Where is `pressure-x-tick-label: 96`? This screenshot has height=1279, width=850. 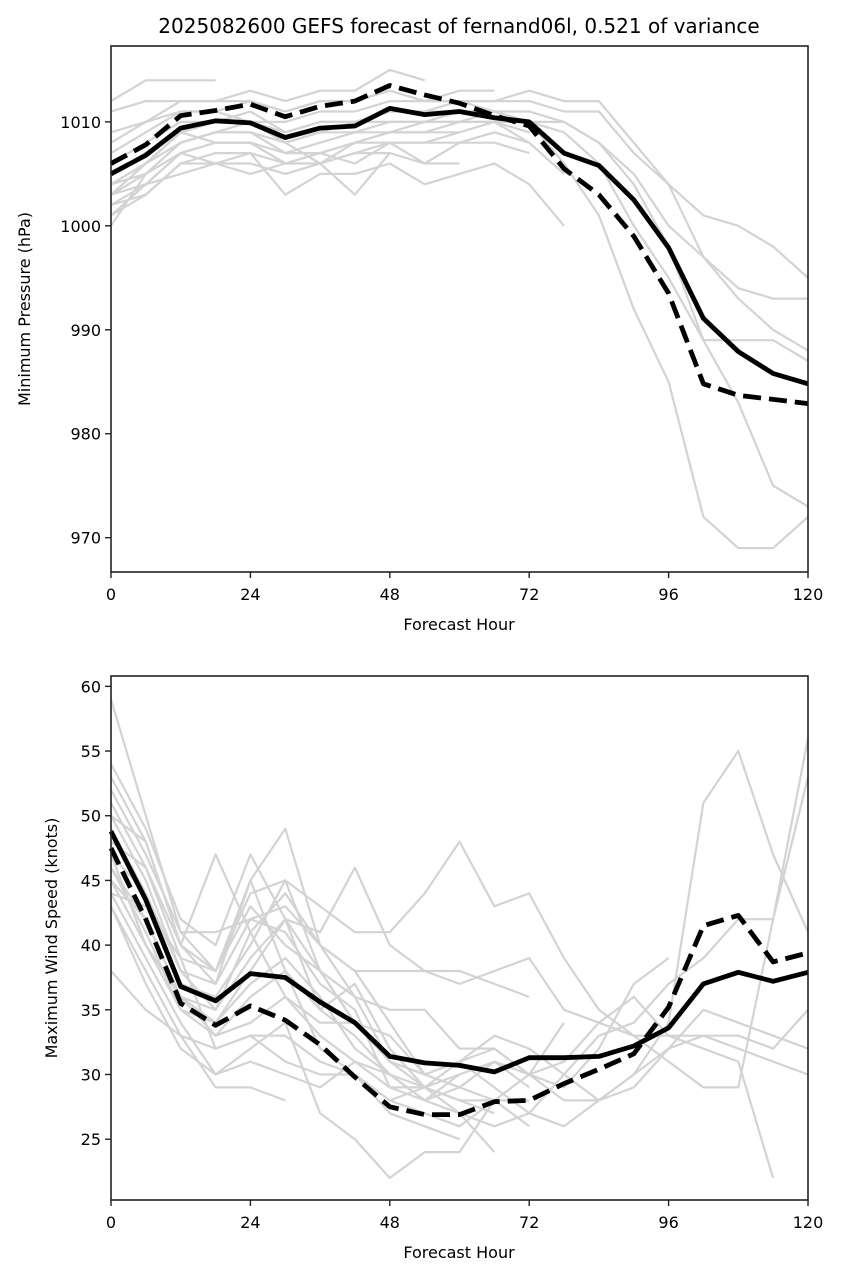 pressure-x-tick-label: 96 is located at coordinates (668, 594).